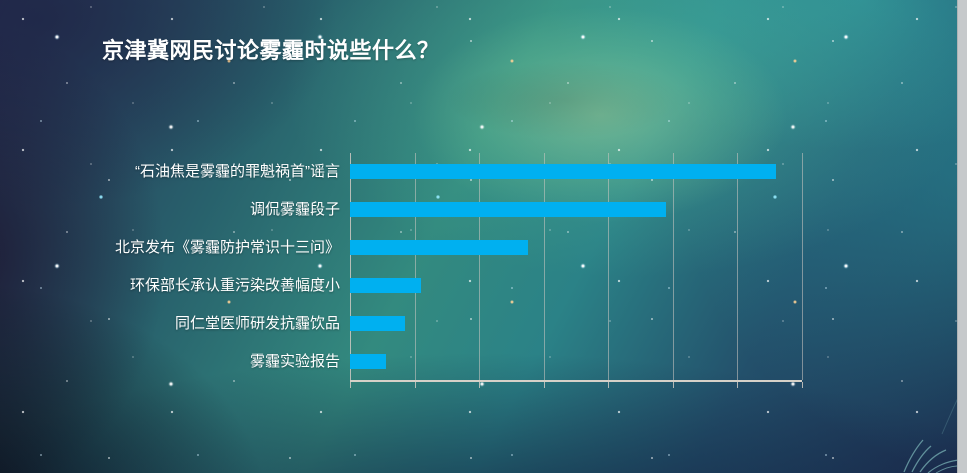 The height and width of the screenshot is (473, 967). Describe the element at coordinates (466, 285) in the screenshot. I see `chart-row: 环保部长承认重污染改善幅度小` at that location.